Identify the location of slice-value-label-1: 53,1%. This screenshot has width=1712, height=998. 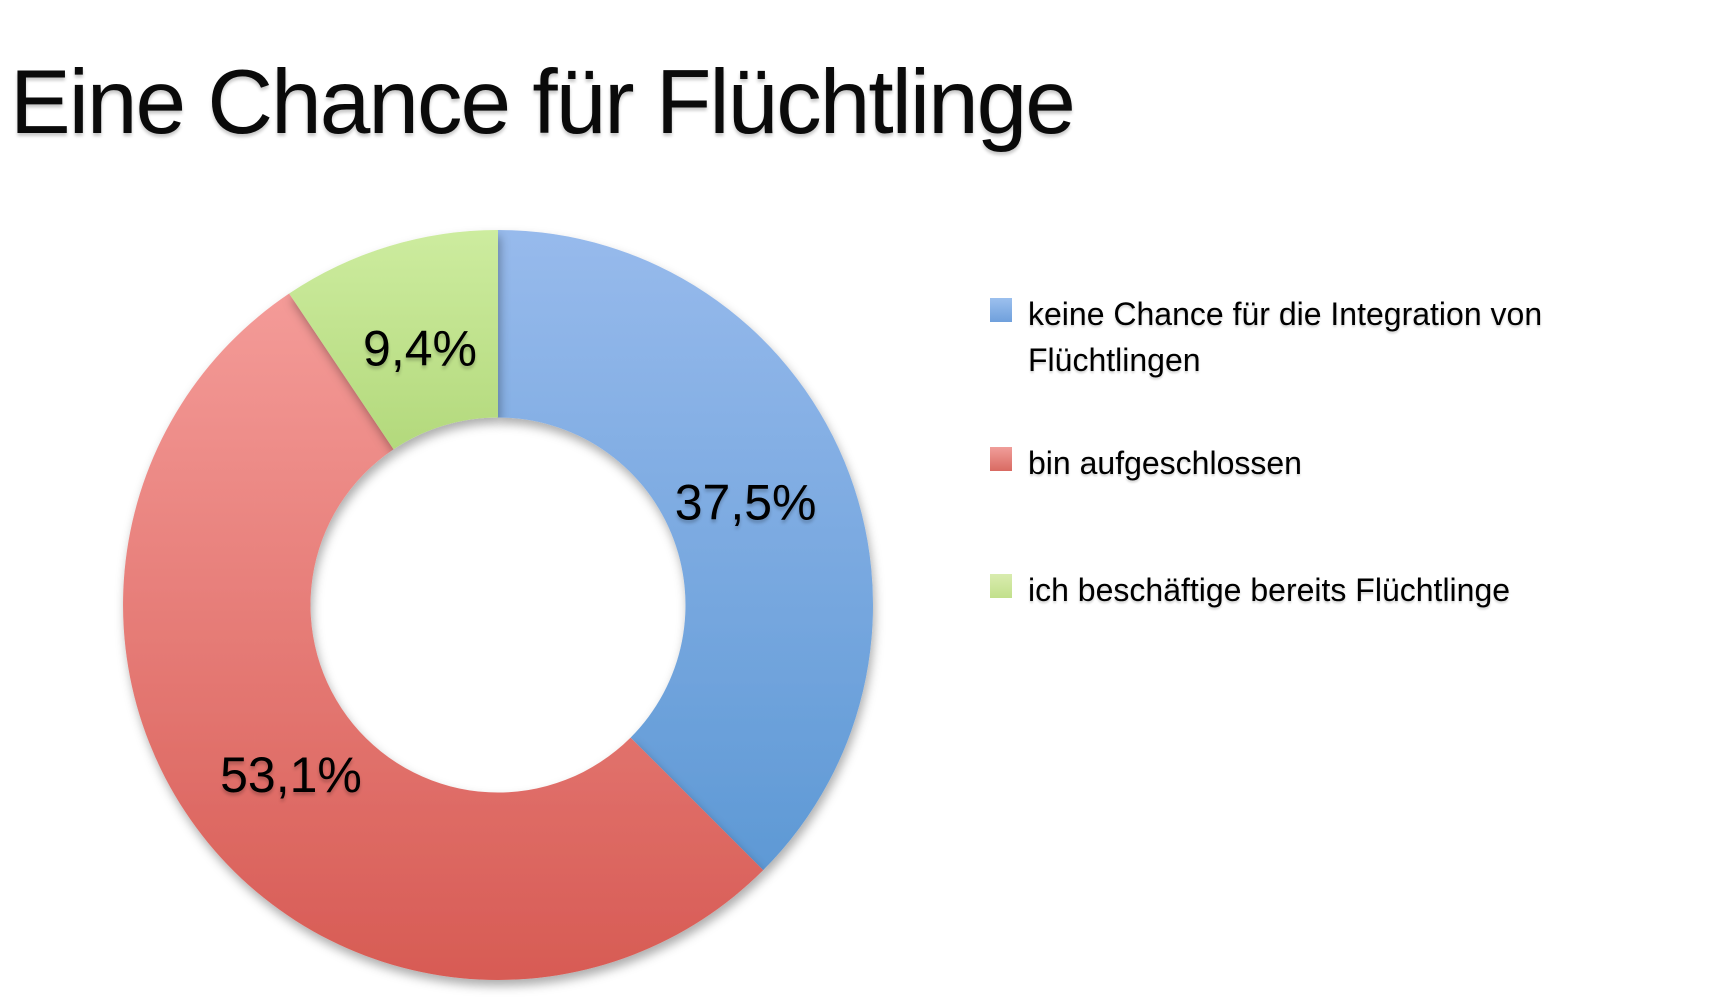
(291, 775).